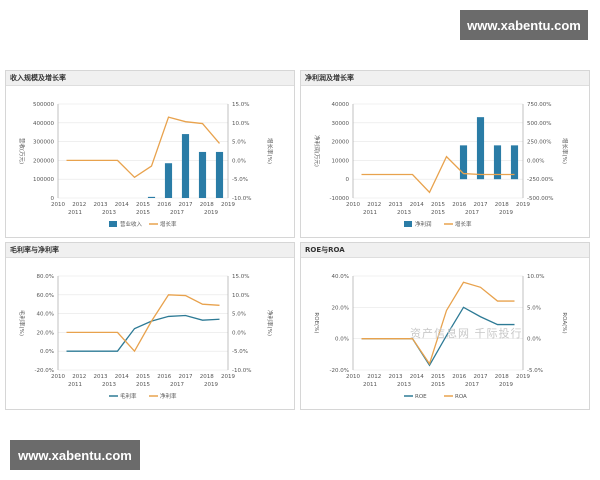 This screenshot has height=480, width=600. What do you see at coordinates (565, 151) in the screenshot?
I see `y2-axis-title: 增长率(%)` at bounding box center [565, 151].